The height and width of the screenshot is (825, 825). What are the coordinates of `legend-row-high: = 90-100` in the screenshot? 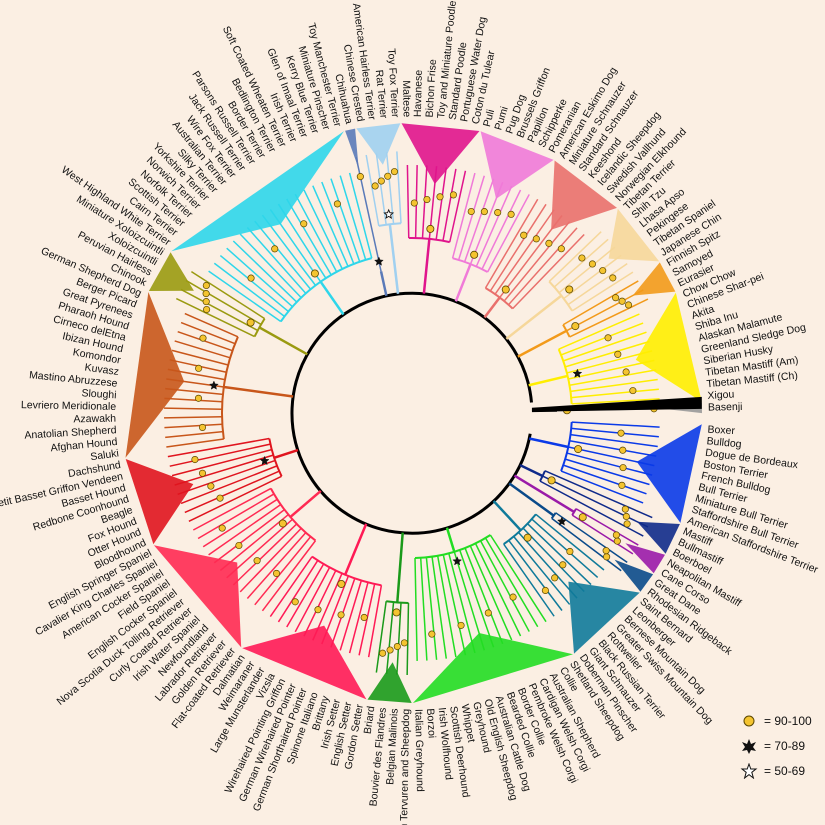 It's located at (782, 720).